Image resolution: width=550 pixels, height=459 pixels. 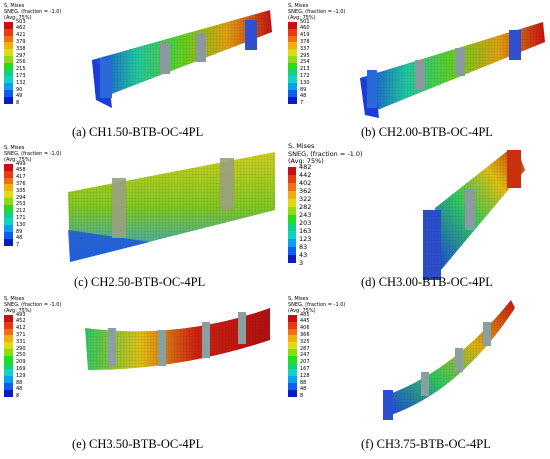 What do you see at coordinates (21, 55) in the screenshot?
I see `legend-tick-label: 297` at bounding box center [21, 55].